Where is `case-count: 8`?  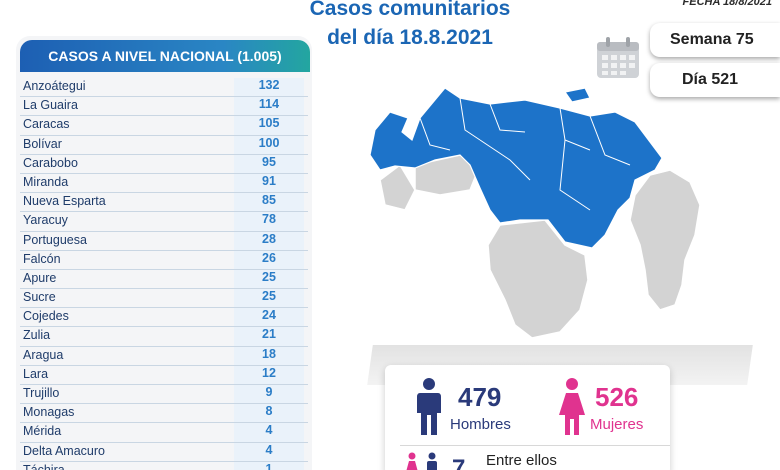 case-count: 8 is located at coordinates (269, 411).